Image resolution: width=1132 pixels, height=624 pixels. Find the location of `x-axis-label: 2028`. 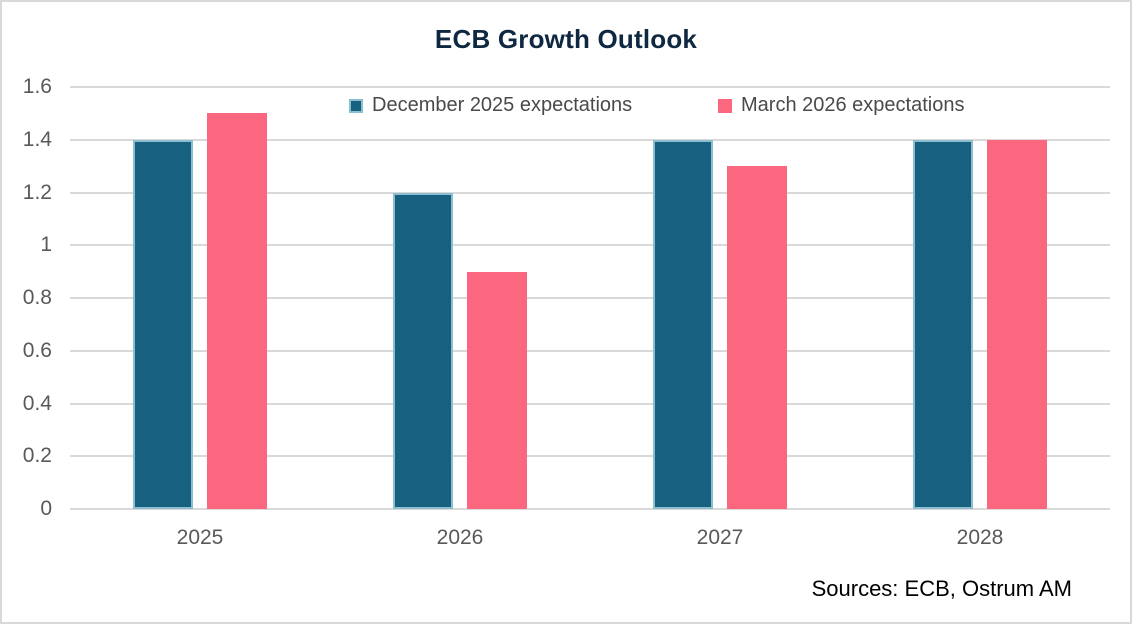

x-axis-label: 2028 is located at coordinates (980, 537).